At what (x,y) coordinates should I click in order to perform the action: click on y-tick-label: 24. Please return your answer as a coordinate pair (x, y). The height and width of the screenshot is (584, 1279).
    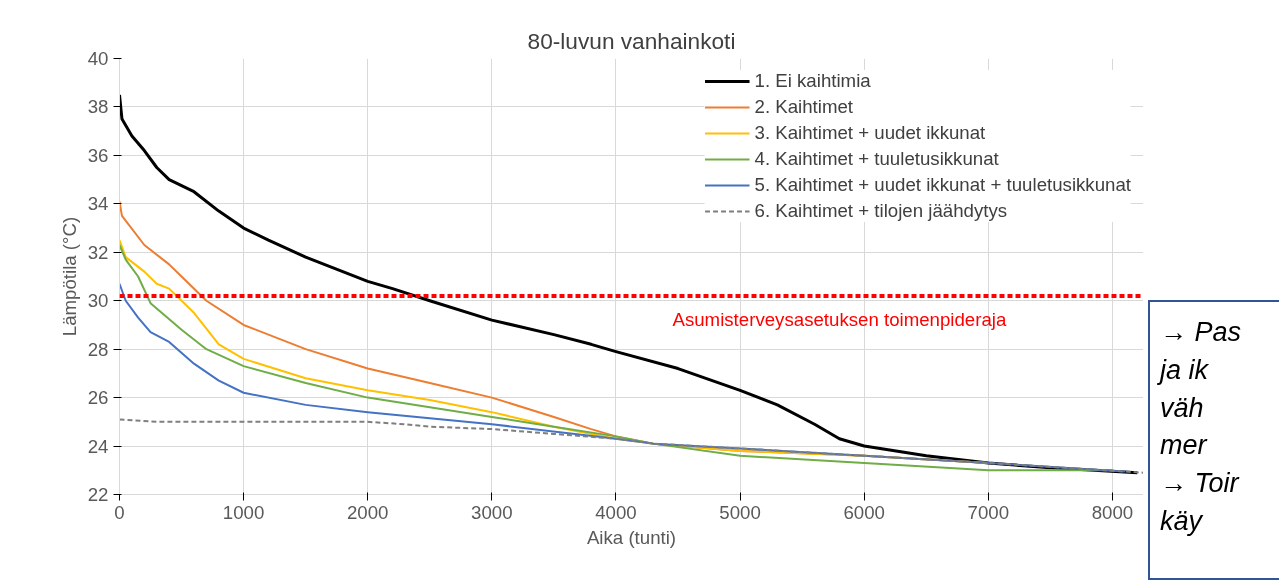
    Looking at the image, I should click on (98, 446).